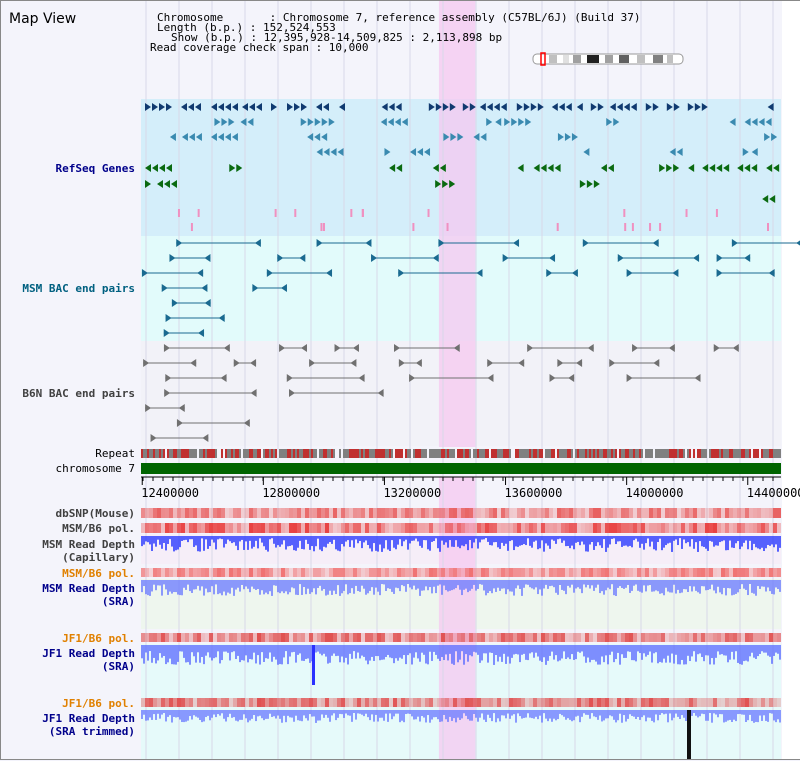 This screenshot has width=800, height=761. What do you see at coordinates (78, 288) in the screenshot?
I see `track-label-msm-bac: MSM BAC end pairs` at bounding box center [78, 288].